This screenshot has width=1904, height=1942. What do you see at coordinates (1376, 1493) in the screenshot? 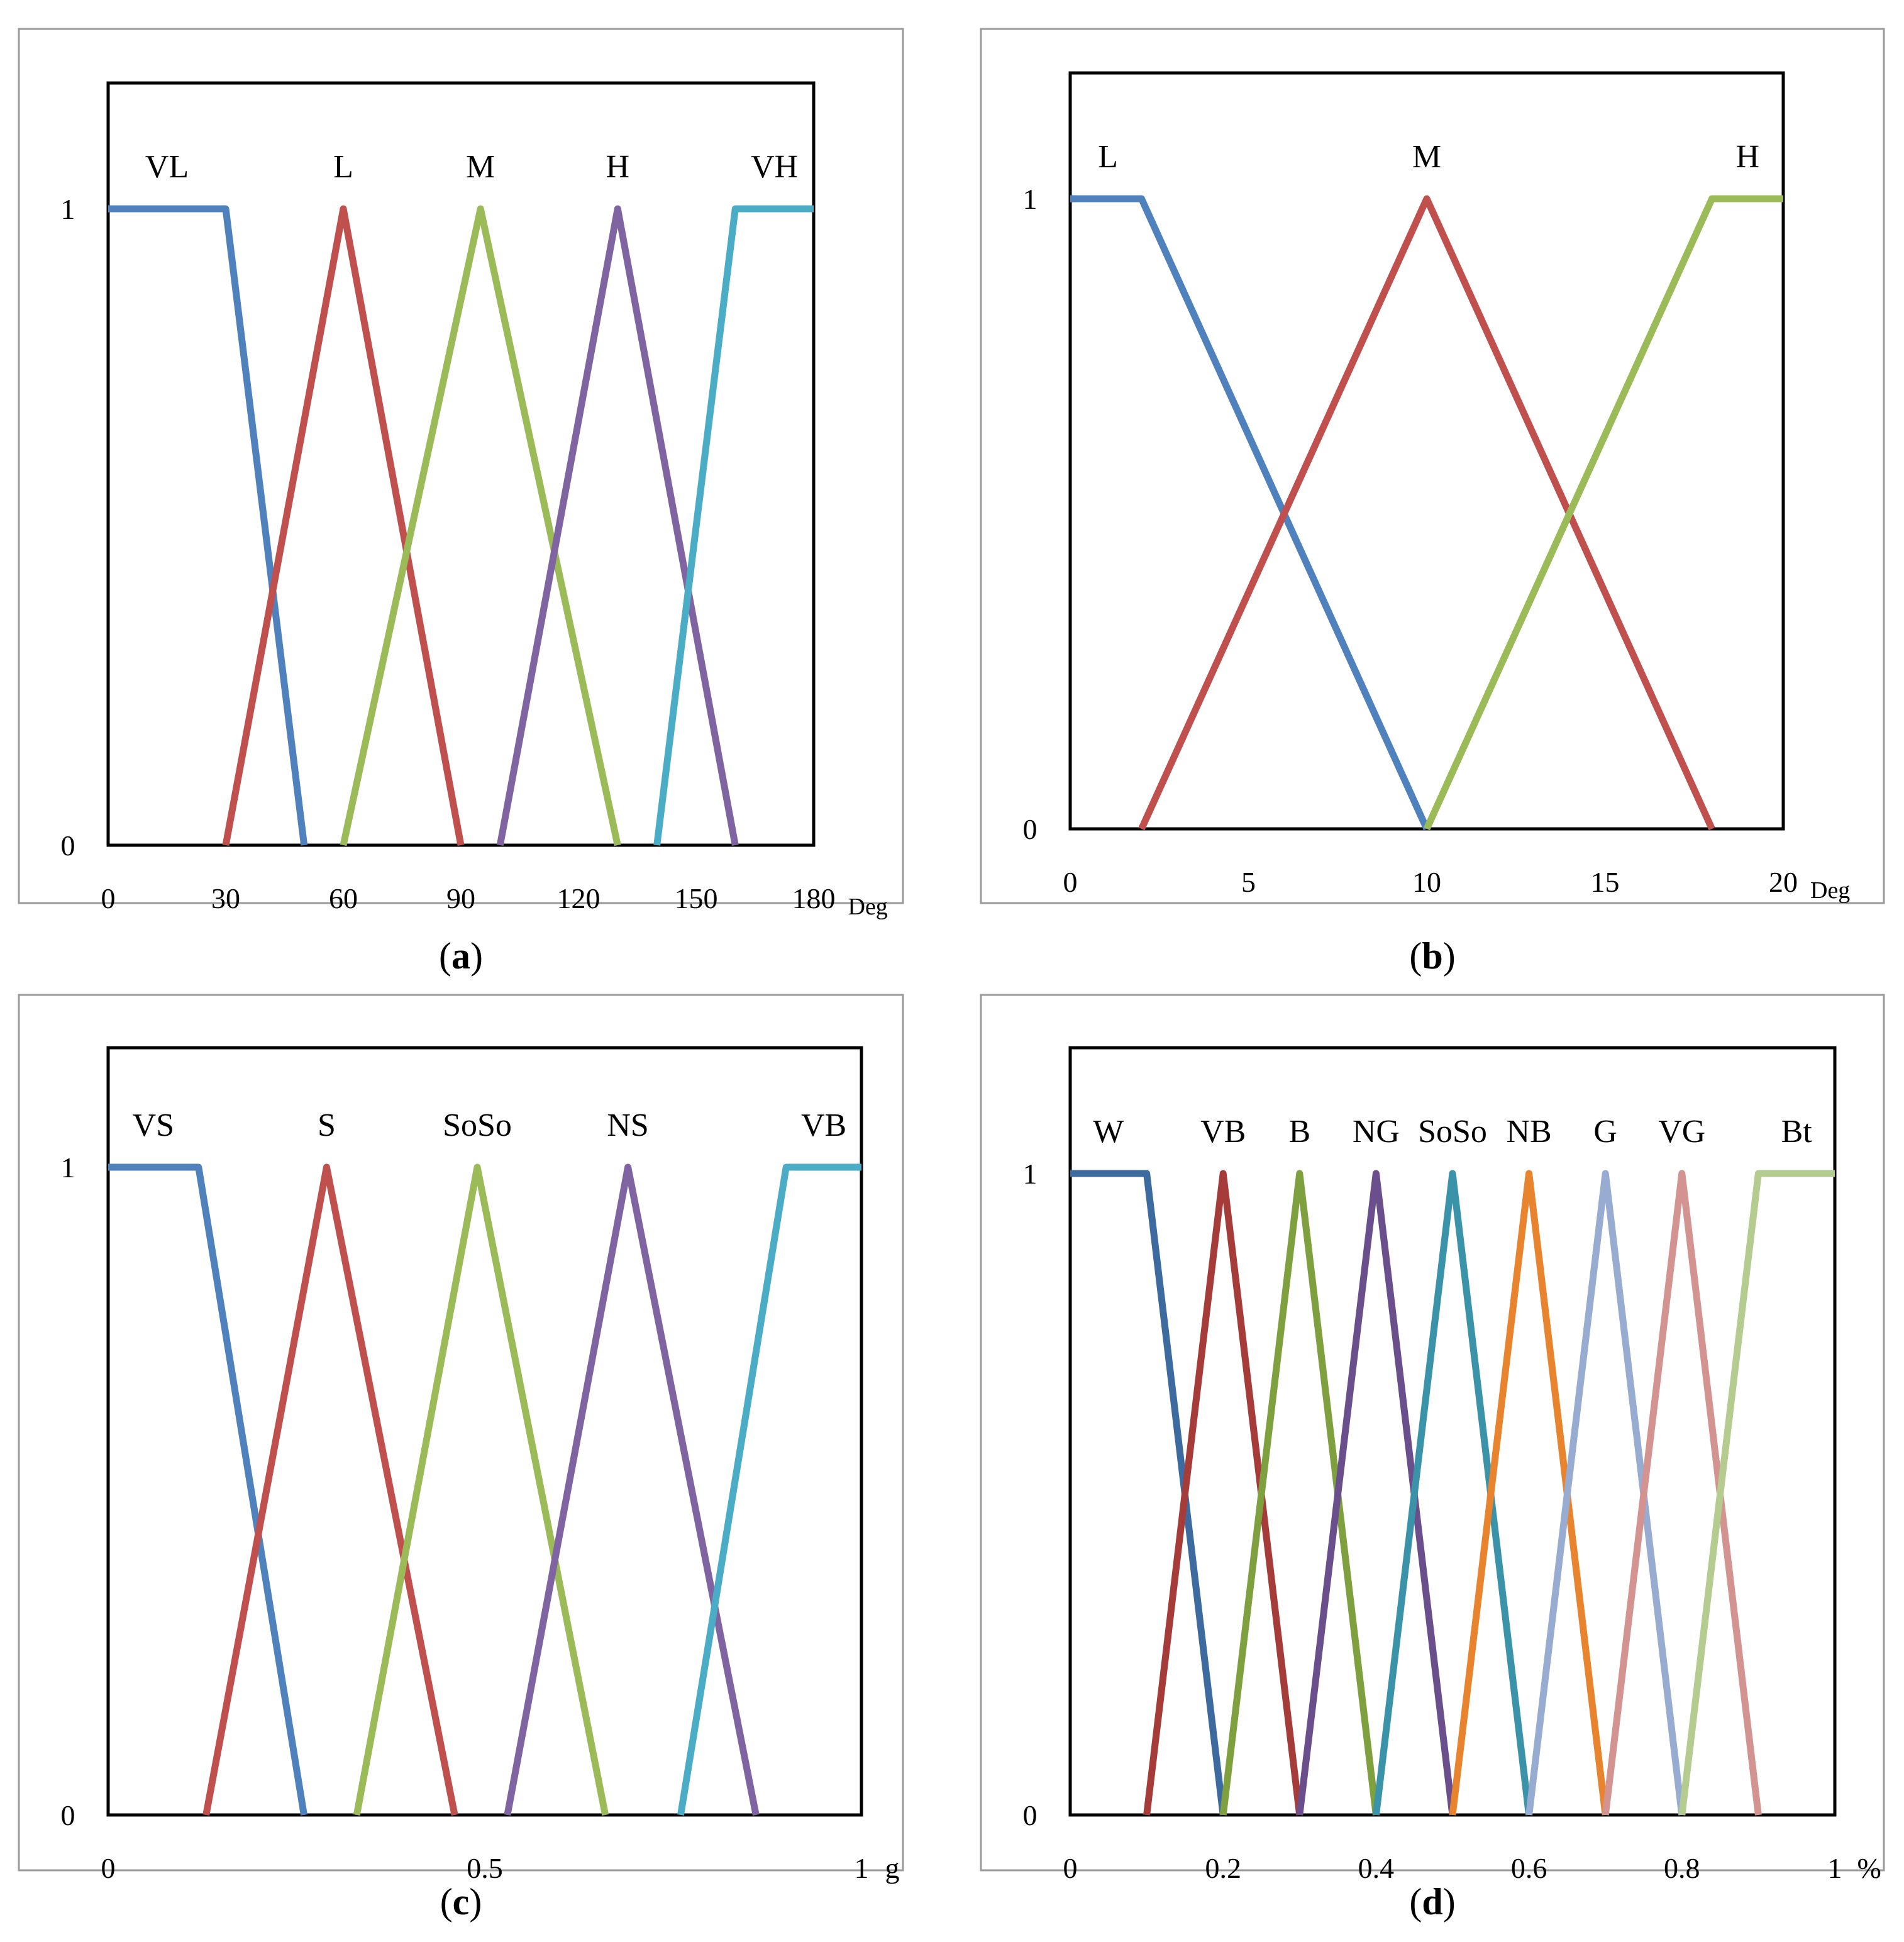
I see `series-line-ng` at bounding box center [1376, 1493].